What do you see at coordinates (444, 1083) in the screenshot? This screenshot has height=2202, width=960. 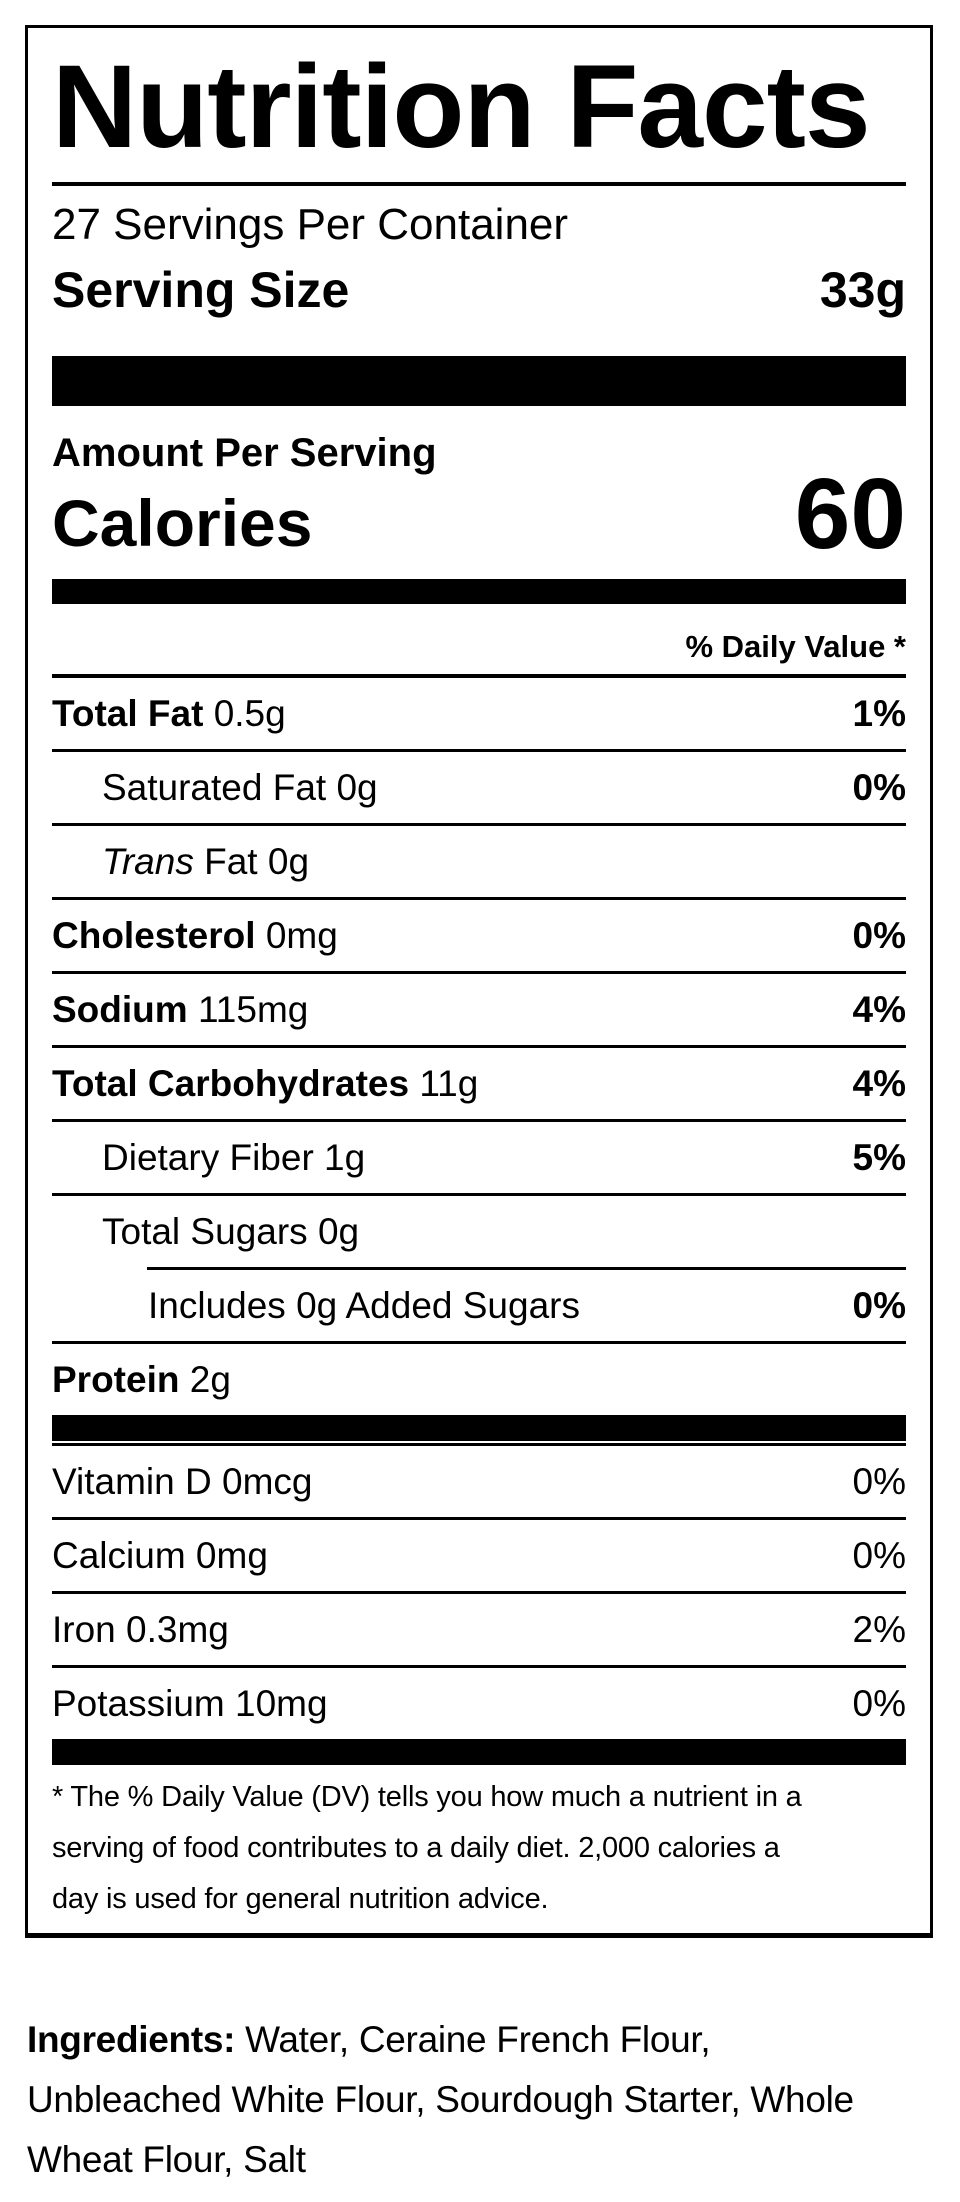 I see `nutrient-segment: 11g` at bounding box center [444, 1083].